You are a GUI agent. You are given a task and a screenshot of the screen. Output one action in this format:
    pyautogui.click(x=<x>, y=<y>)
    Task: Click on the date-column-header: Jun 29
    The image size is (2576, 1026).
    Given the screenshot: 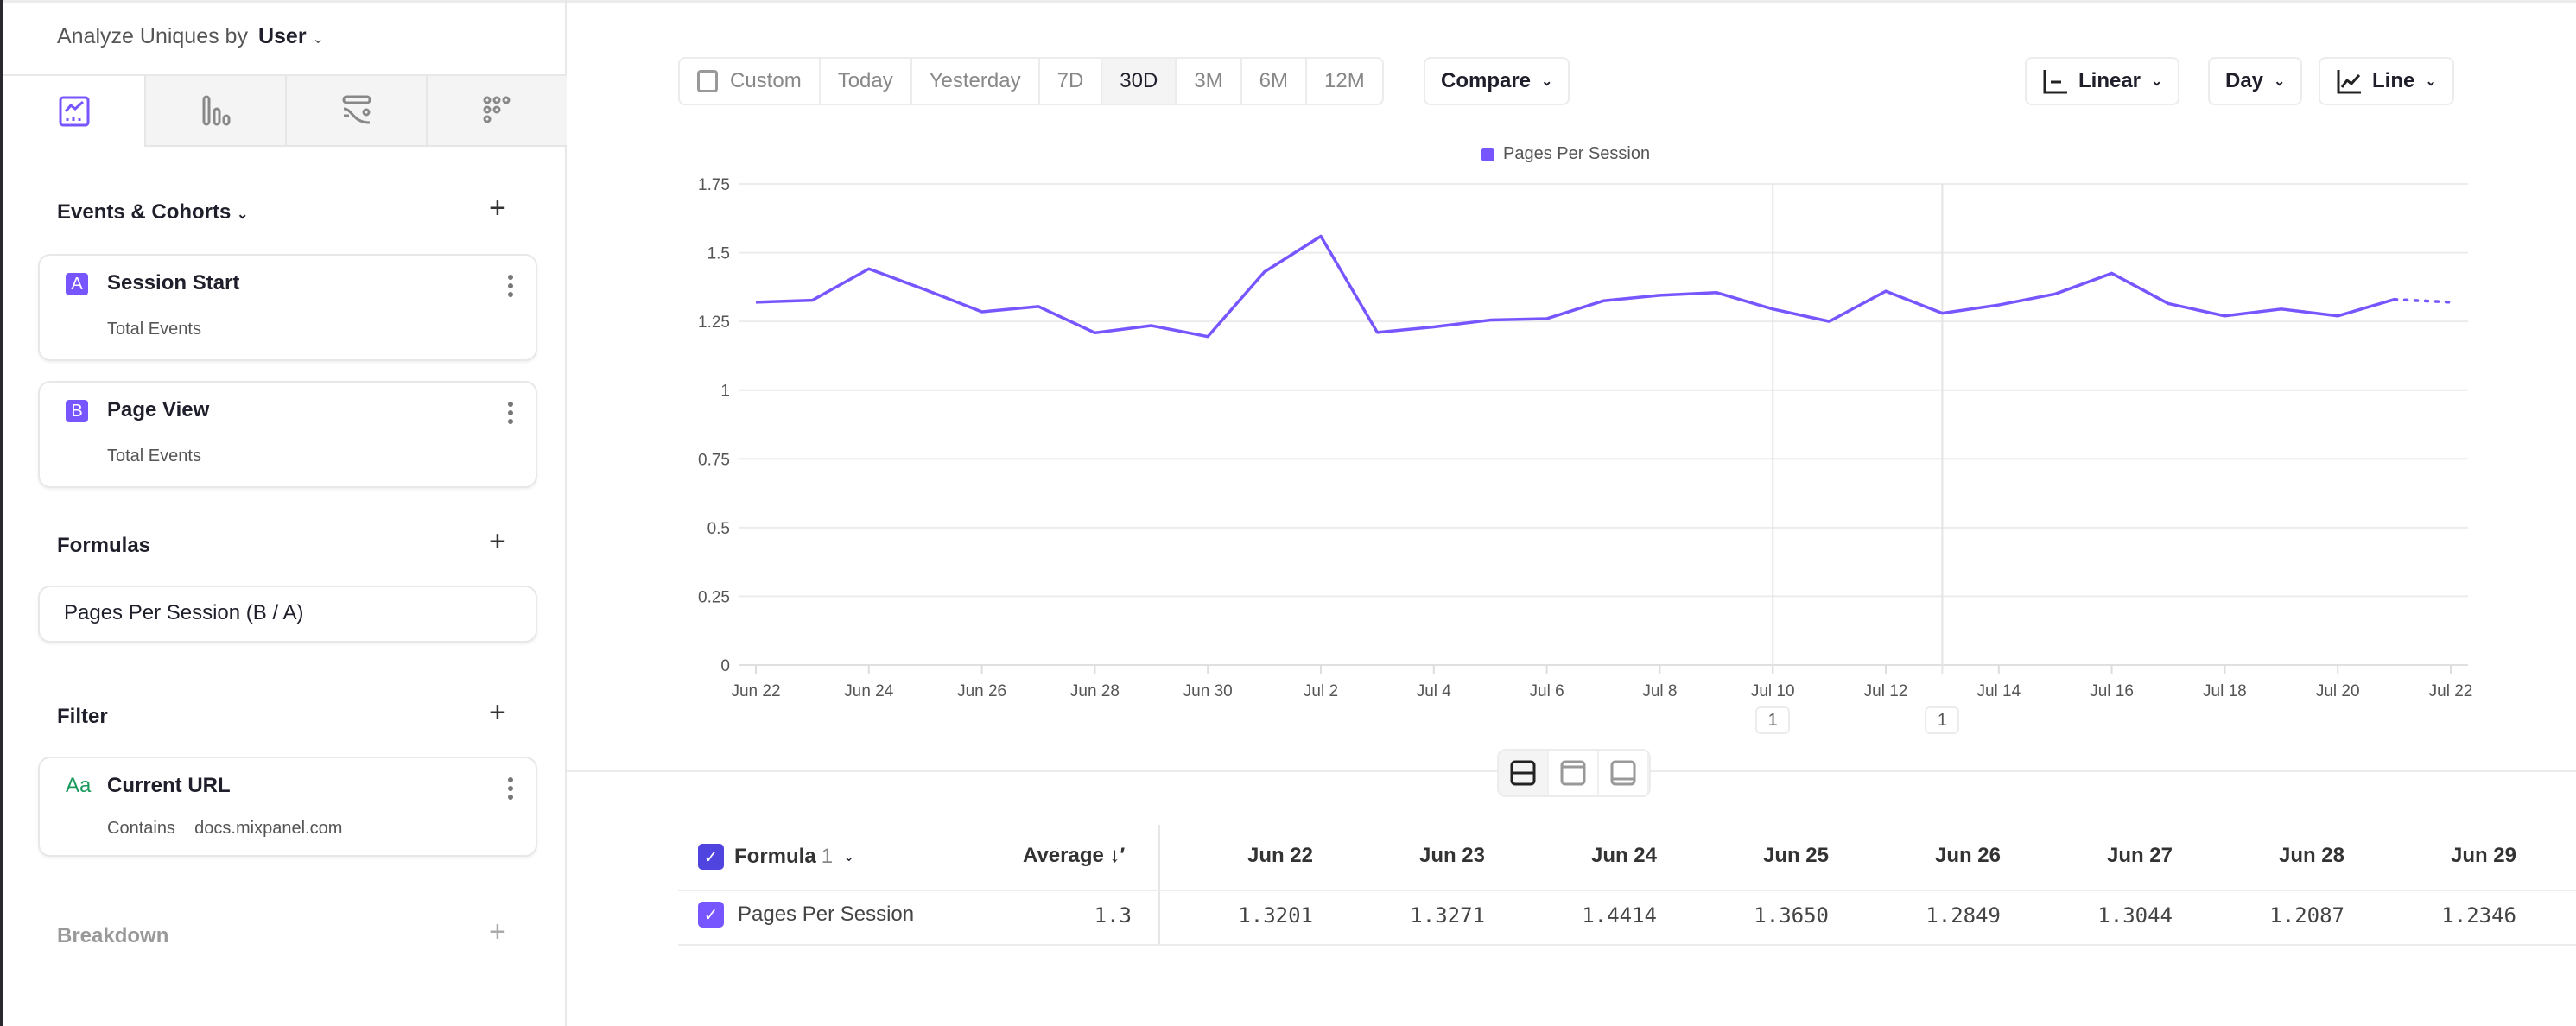 What is the action you would take?
    pyautogui.click(x=2483, y=855)
    